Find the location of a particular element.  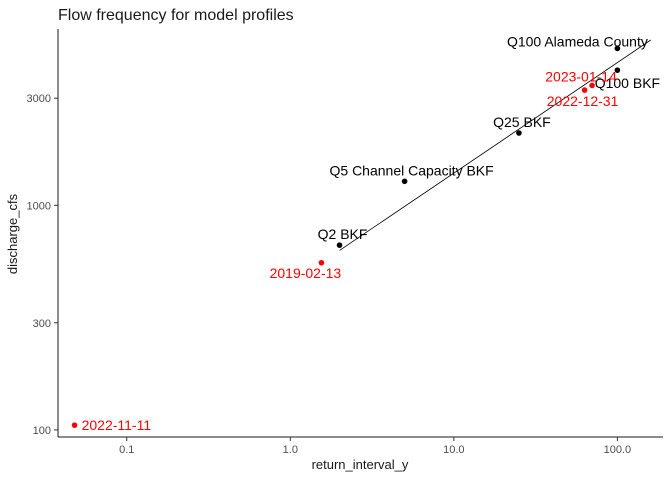

data-point-label: 2023-01-14 is located at coordinates (581, 76).